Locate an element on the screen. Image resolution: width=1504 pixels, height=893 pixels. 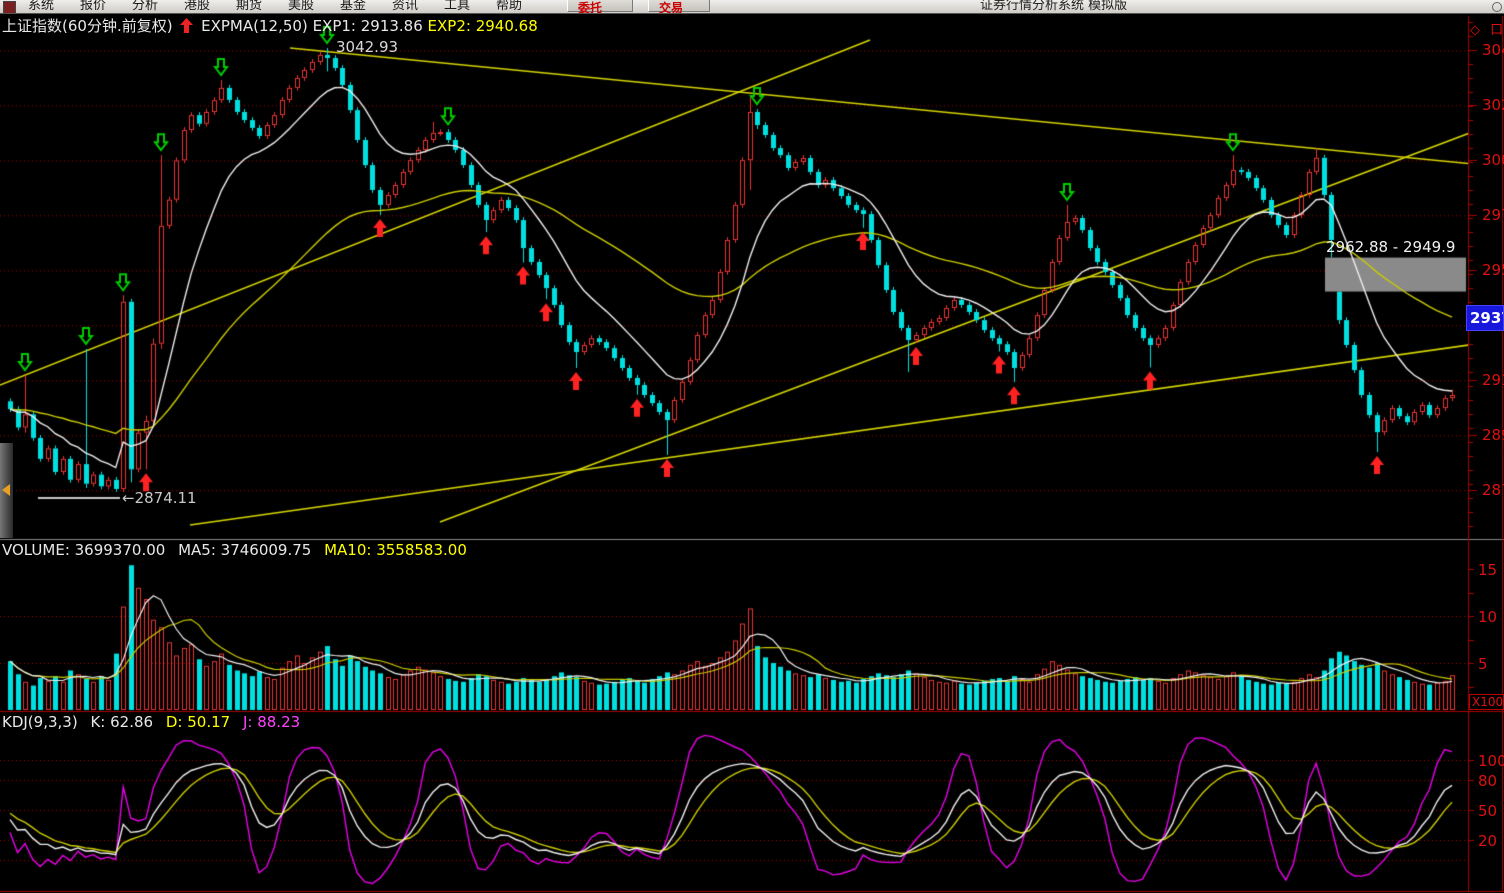
menu-item-4: 期货 is located at coordinates (249, 6).